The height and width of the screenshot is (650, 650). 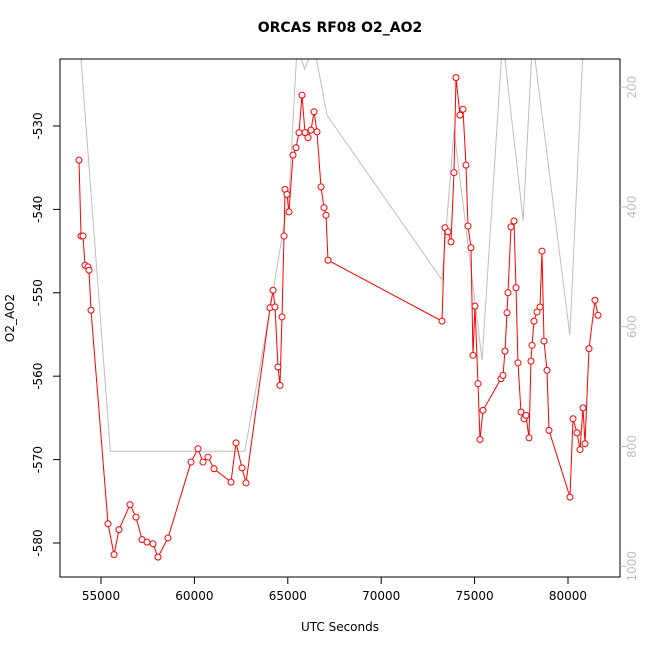 What do you see at coordinates (340, 627) in the screenshot?
I see `x-axis-label: UTC Seconds` at bounding box center [340, 627].